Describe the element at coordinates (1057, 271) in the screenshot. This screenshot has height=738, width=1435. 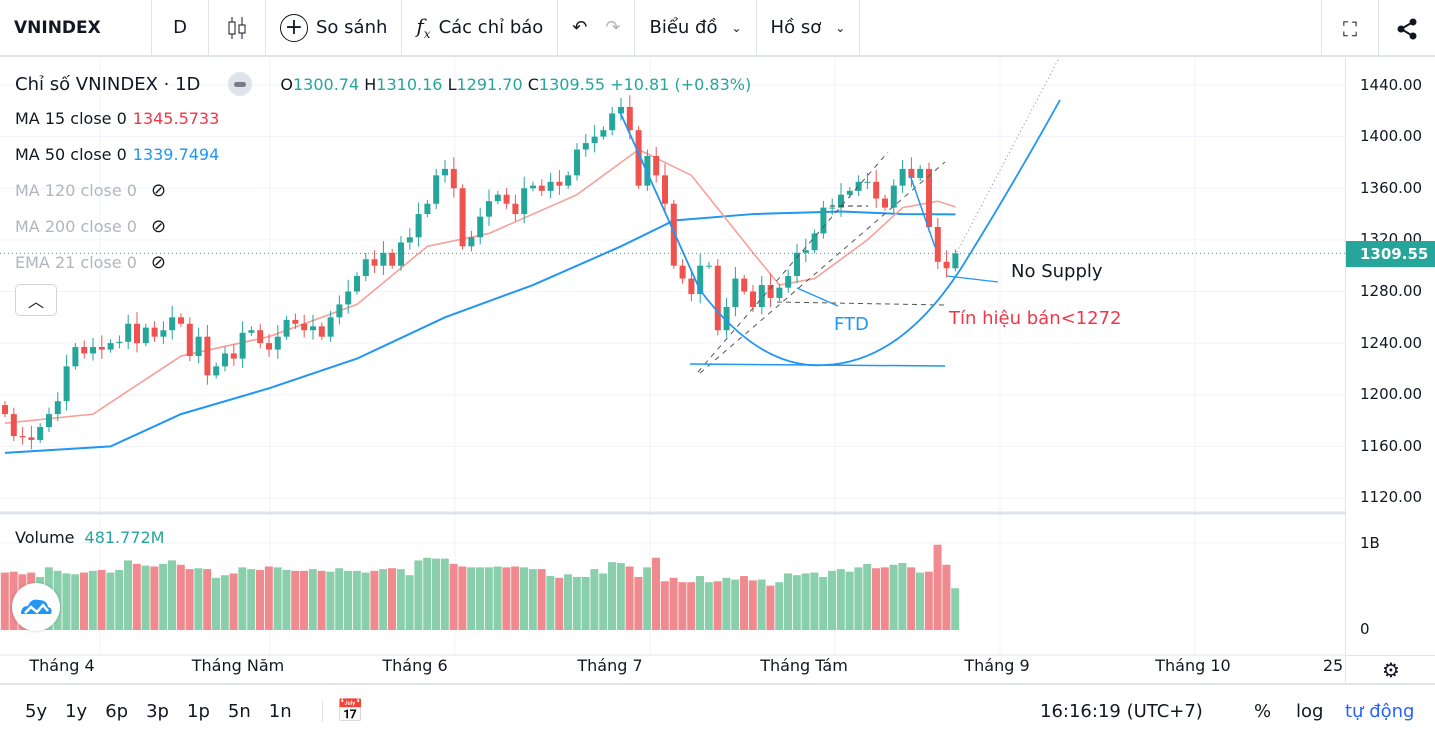
I see `annotation-no-supply: No Supply` at that location.